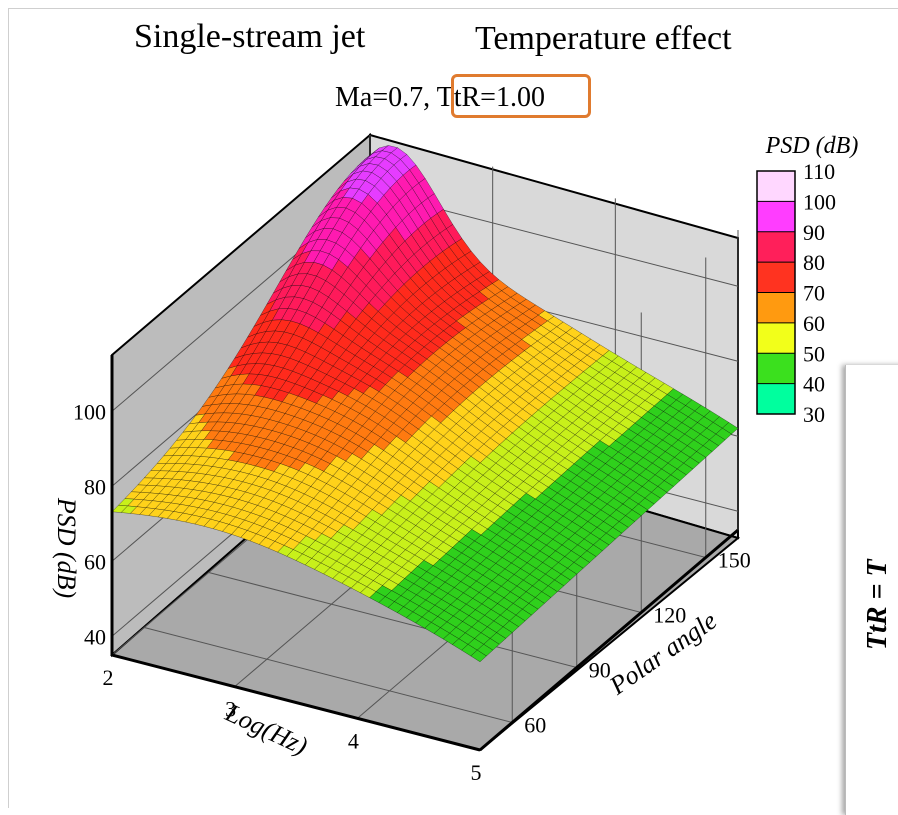 Image resolution: width=898 pixels, height=815 pixels. I want to click on y-tick-label: 150, so click(734, 560).